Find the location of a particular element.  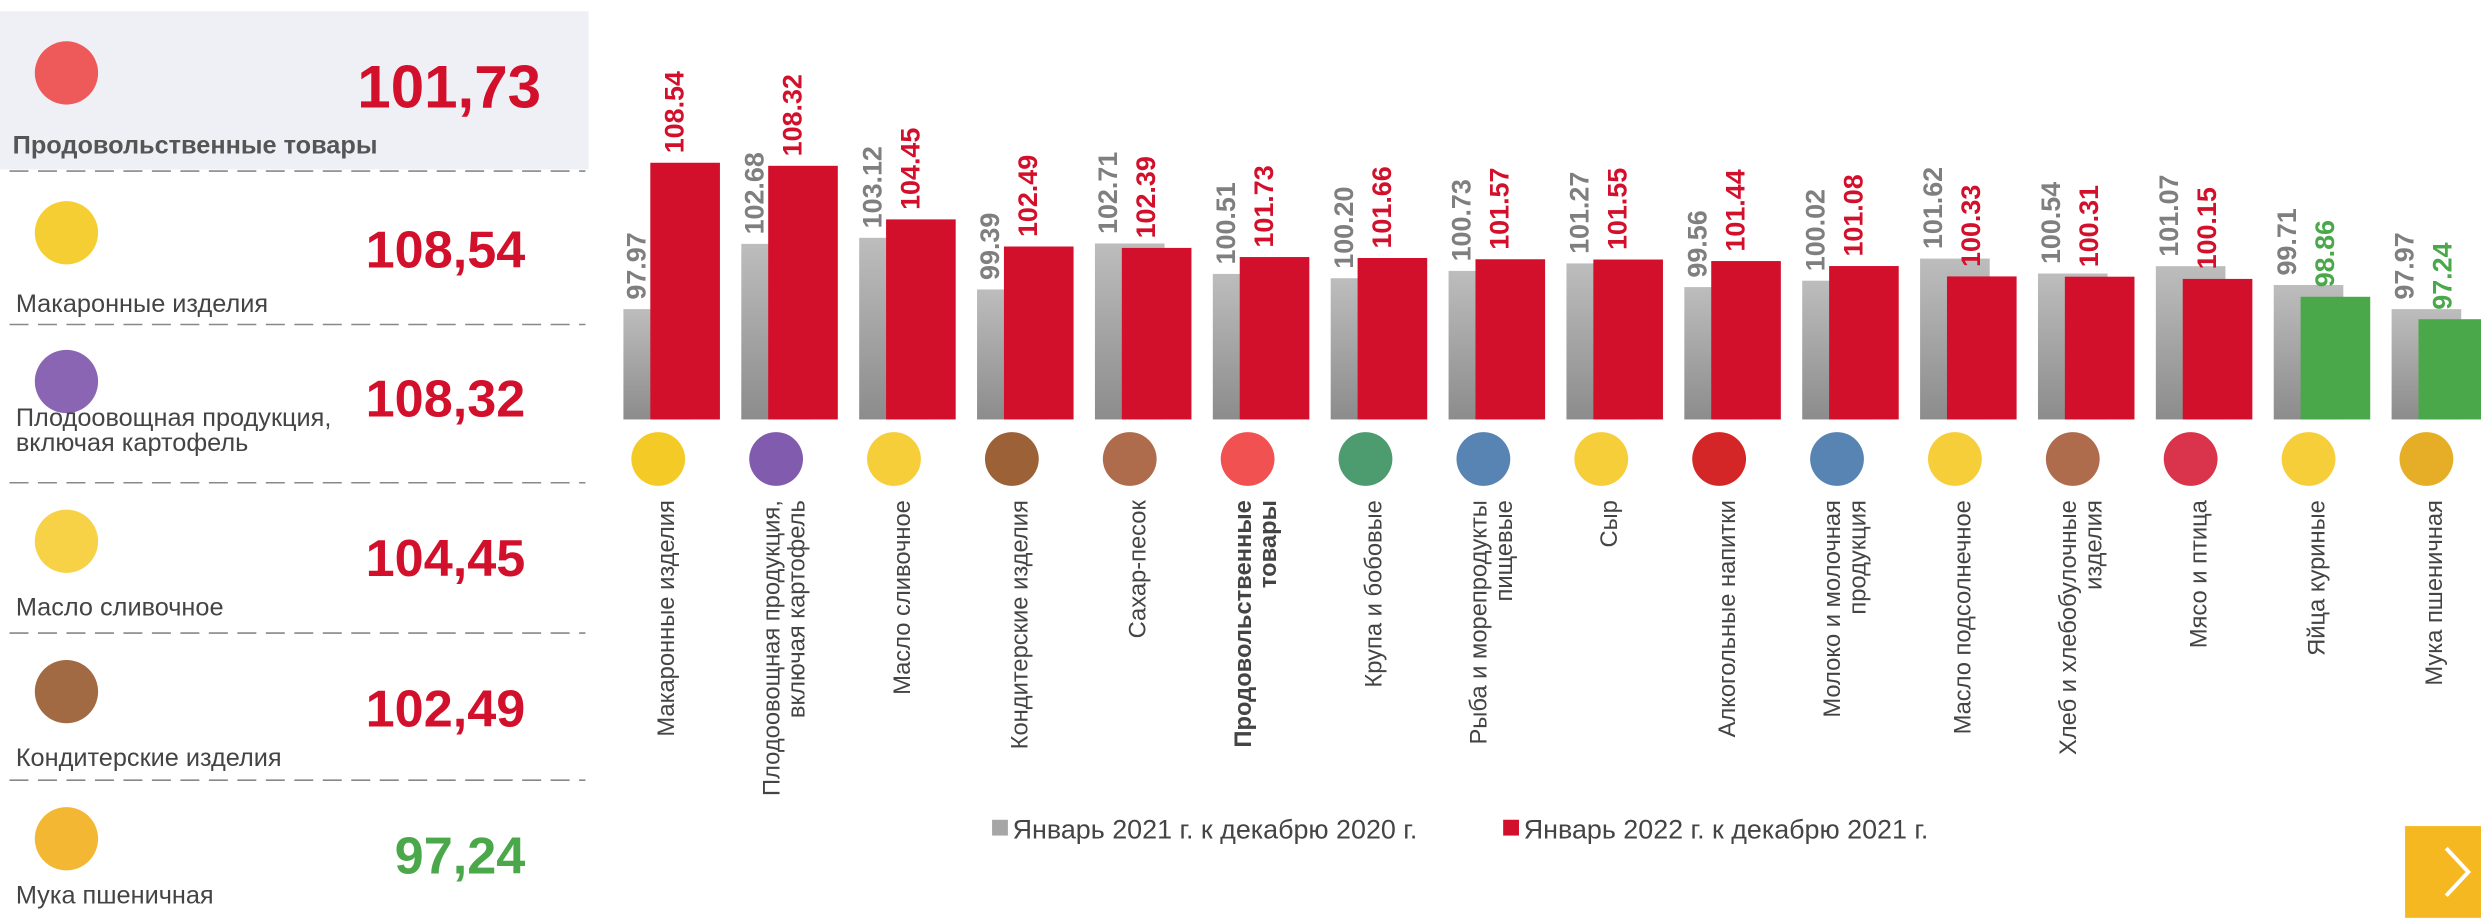

value-label: 102.68 is located at coordinates (754, 193).